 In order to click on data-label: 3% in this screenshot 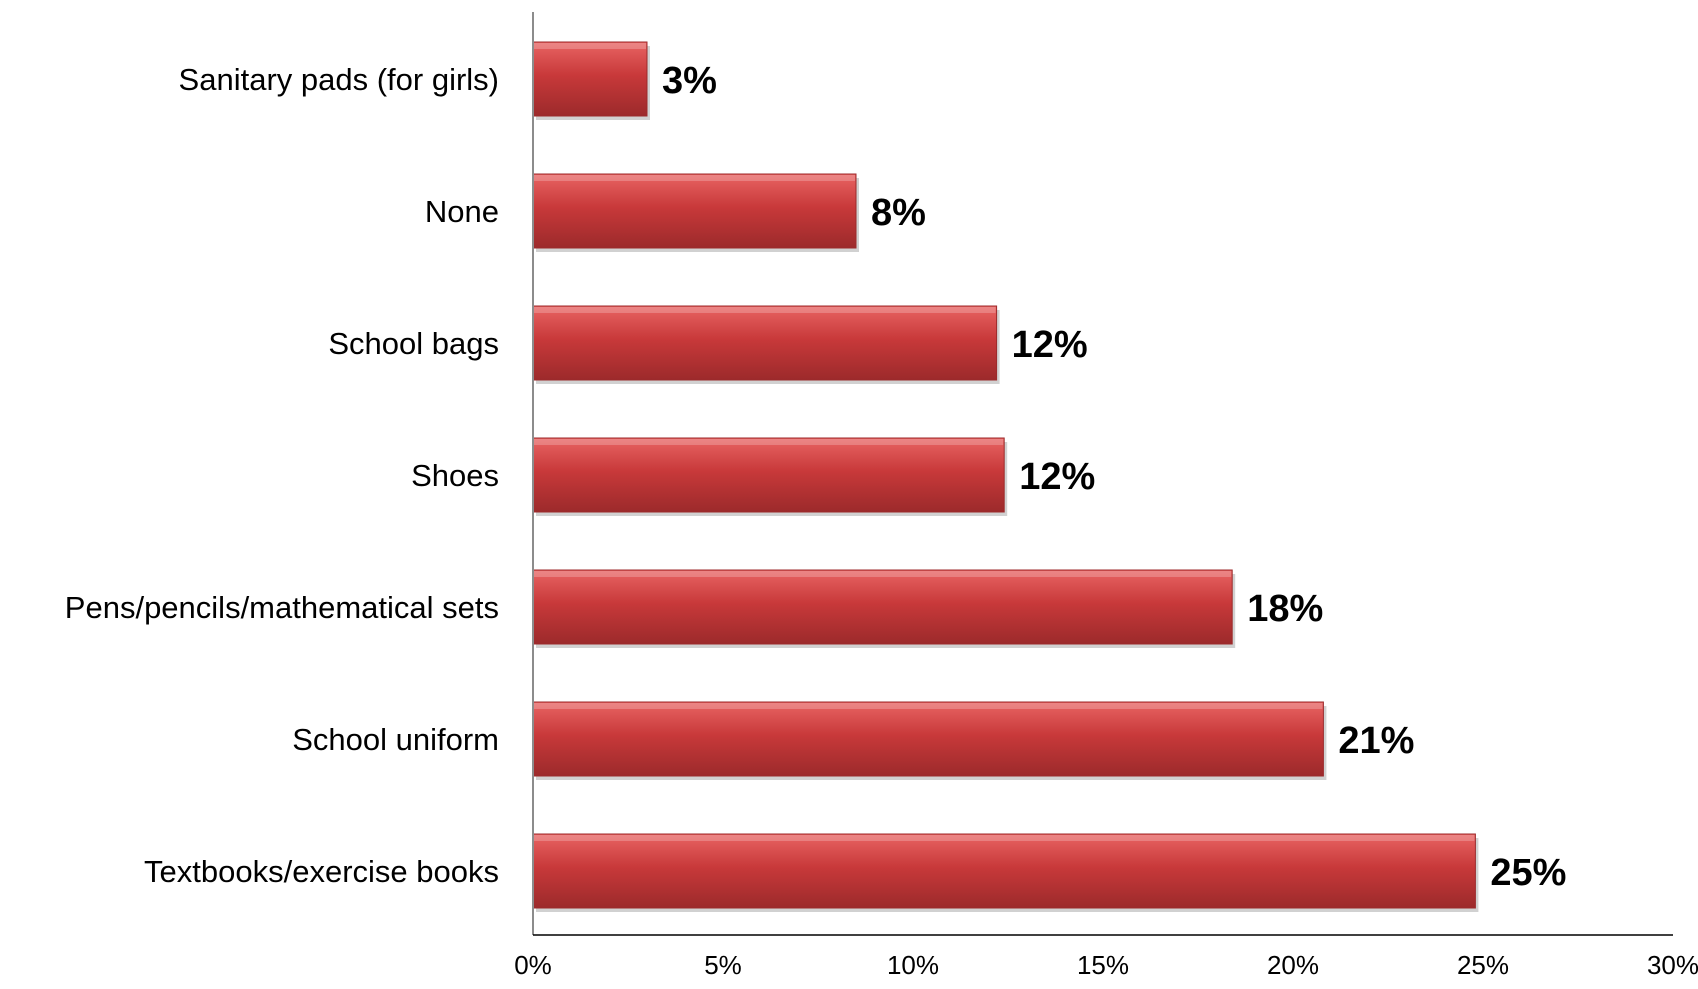, I will do `click(689, 81)`.